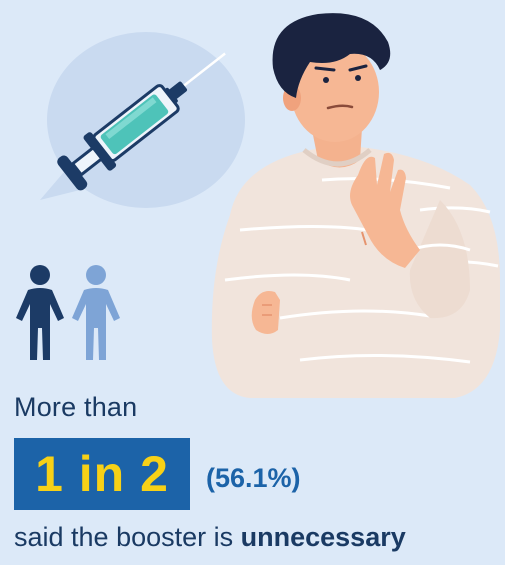 This screenshot has height=565, width=505. I want to click on tail-prefix: said the booster is, so click(127, 537).